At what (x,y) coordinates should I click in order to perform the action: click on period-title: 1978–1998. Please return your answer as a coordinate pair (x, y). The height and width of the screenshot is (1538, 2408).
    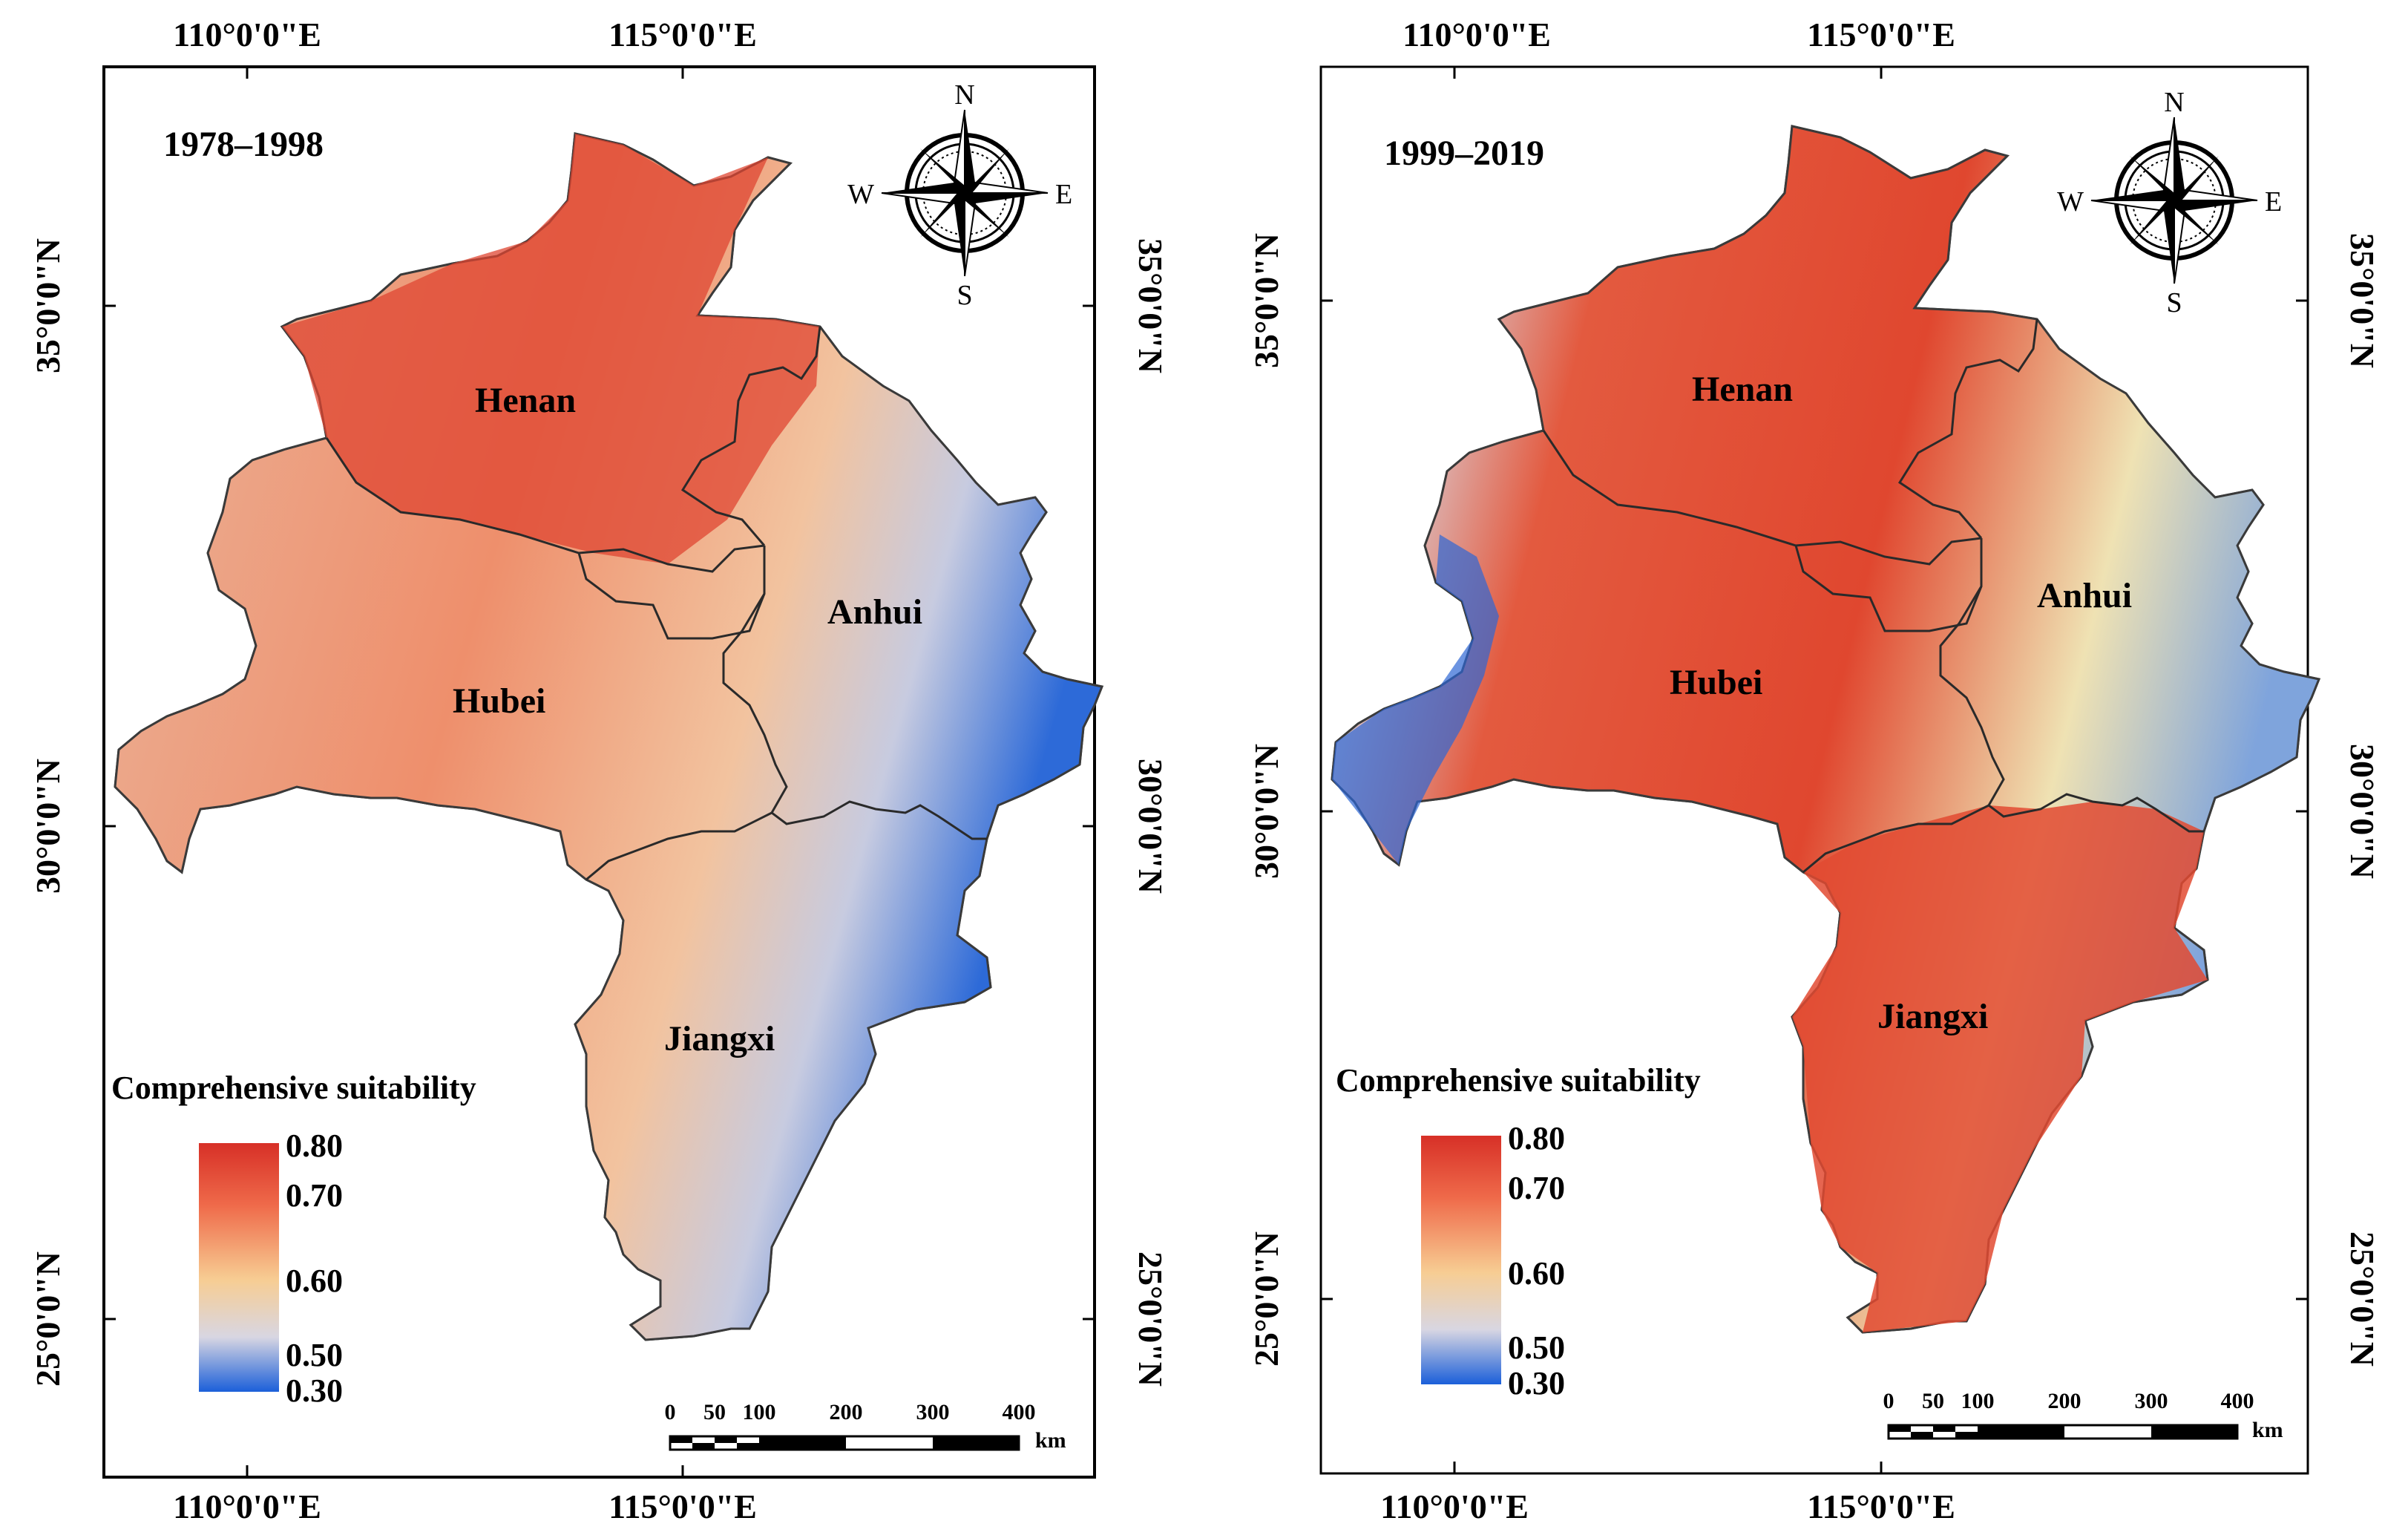
    Looking at the image, I should click on (243, 144).